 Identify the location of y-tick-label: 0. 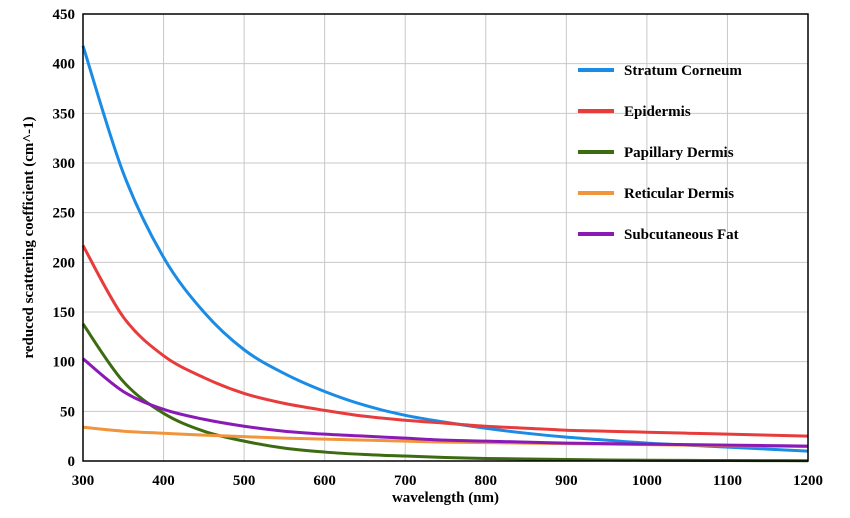
(72, 462).